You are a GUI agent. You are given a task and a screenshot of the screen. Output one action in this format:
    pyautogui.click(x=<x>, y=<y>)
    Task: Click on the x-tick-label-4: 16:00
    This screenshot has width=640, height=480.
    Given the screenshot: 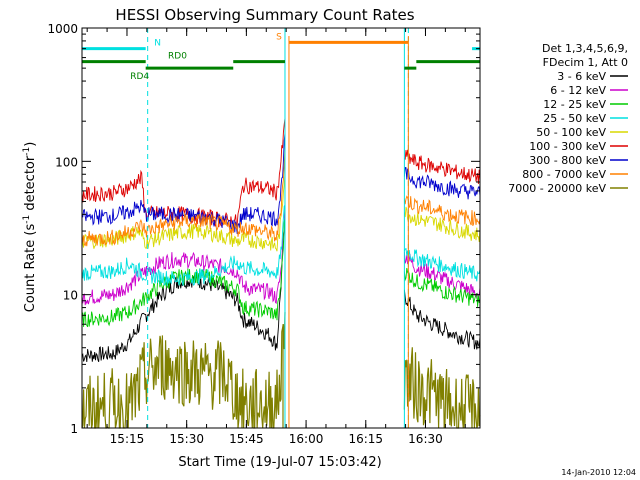 What is the action you would take?
    pyautogui.click(x=306, y=439)
    